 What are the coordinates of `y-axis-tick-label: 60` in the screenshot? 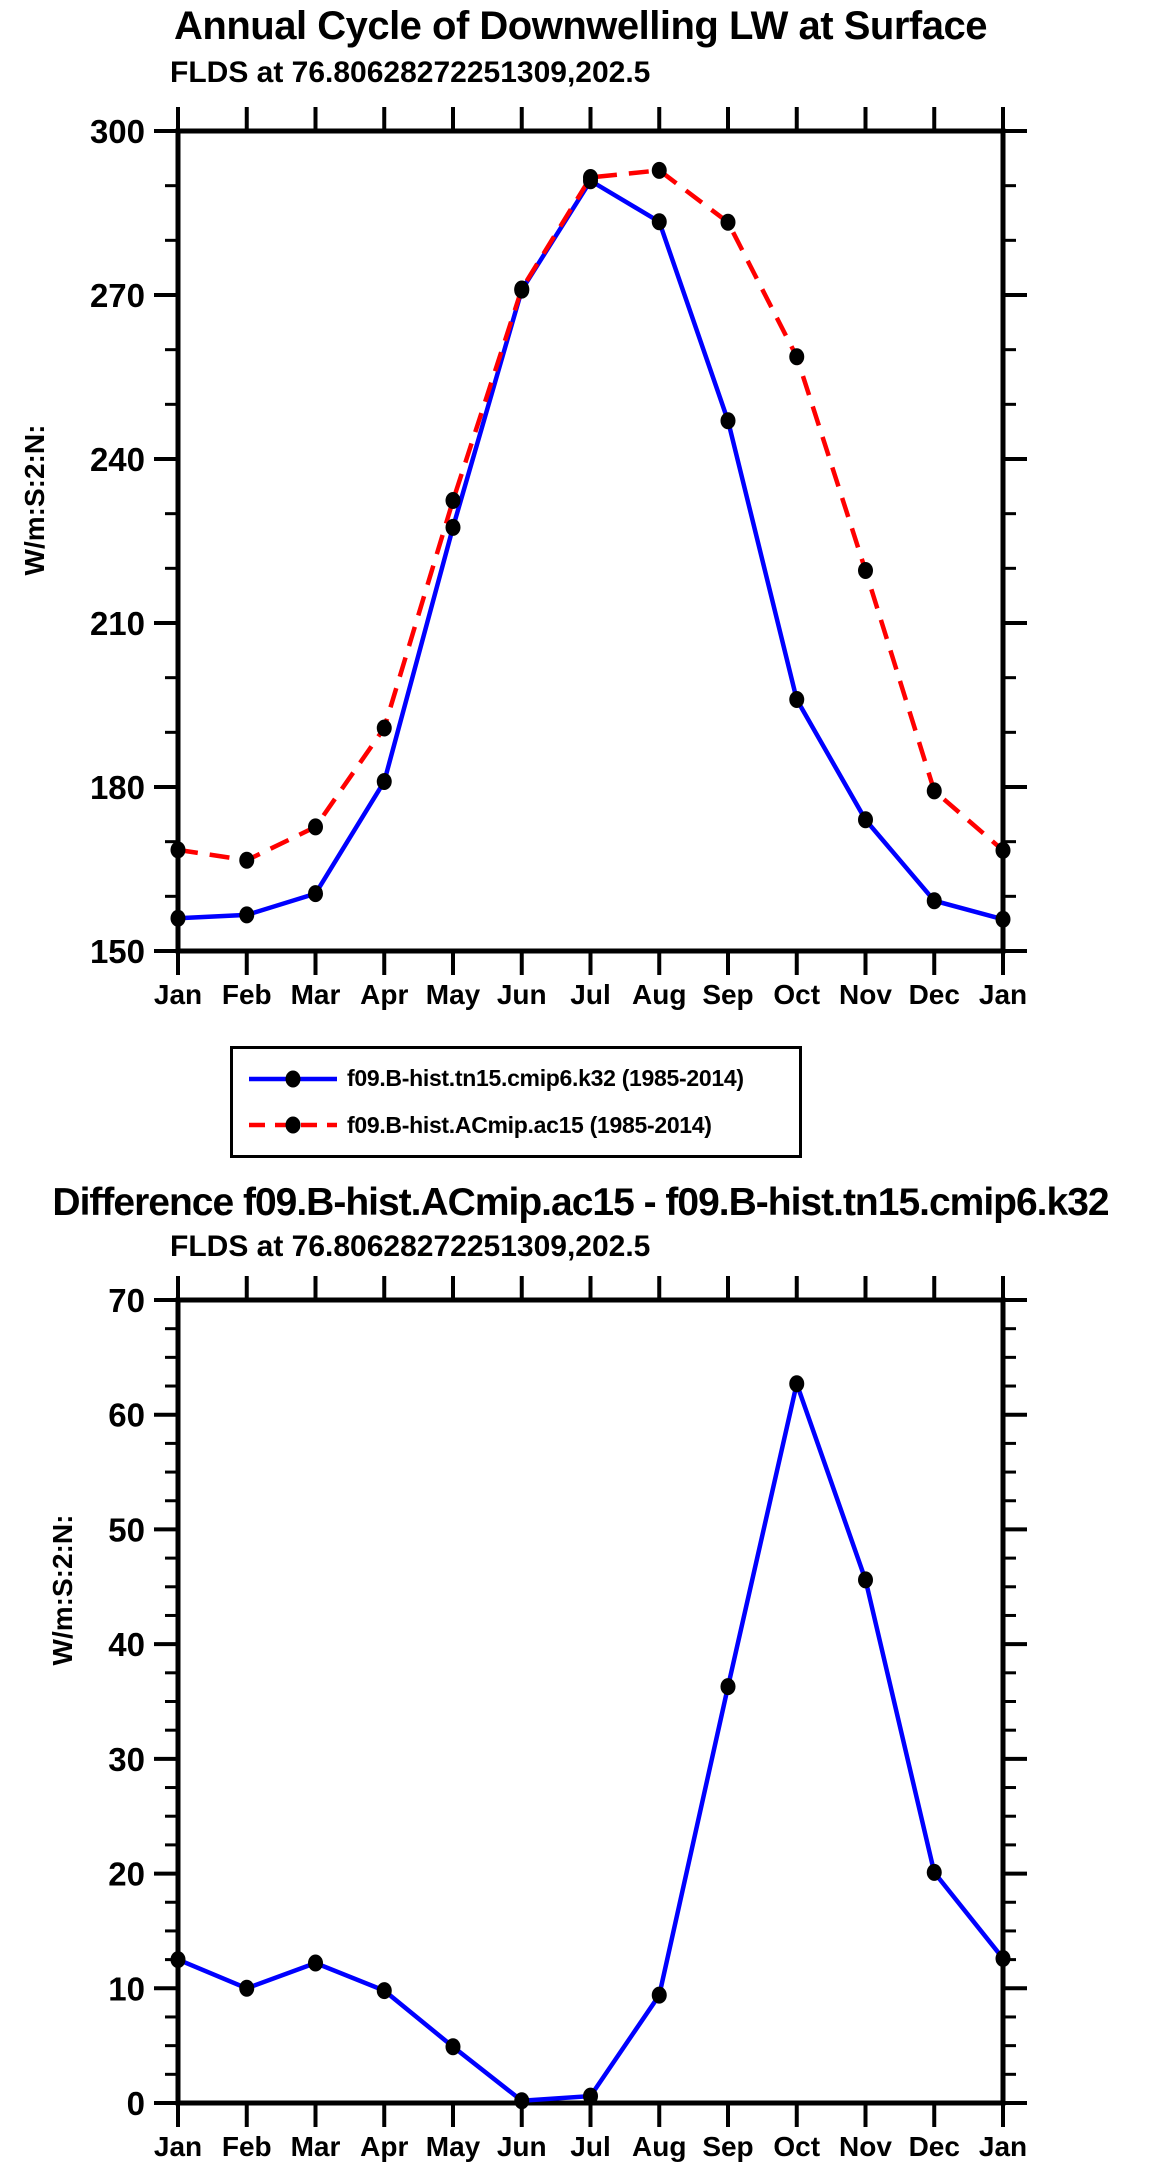 It's located at (126, 1415).